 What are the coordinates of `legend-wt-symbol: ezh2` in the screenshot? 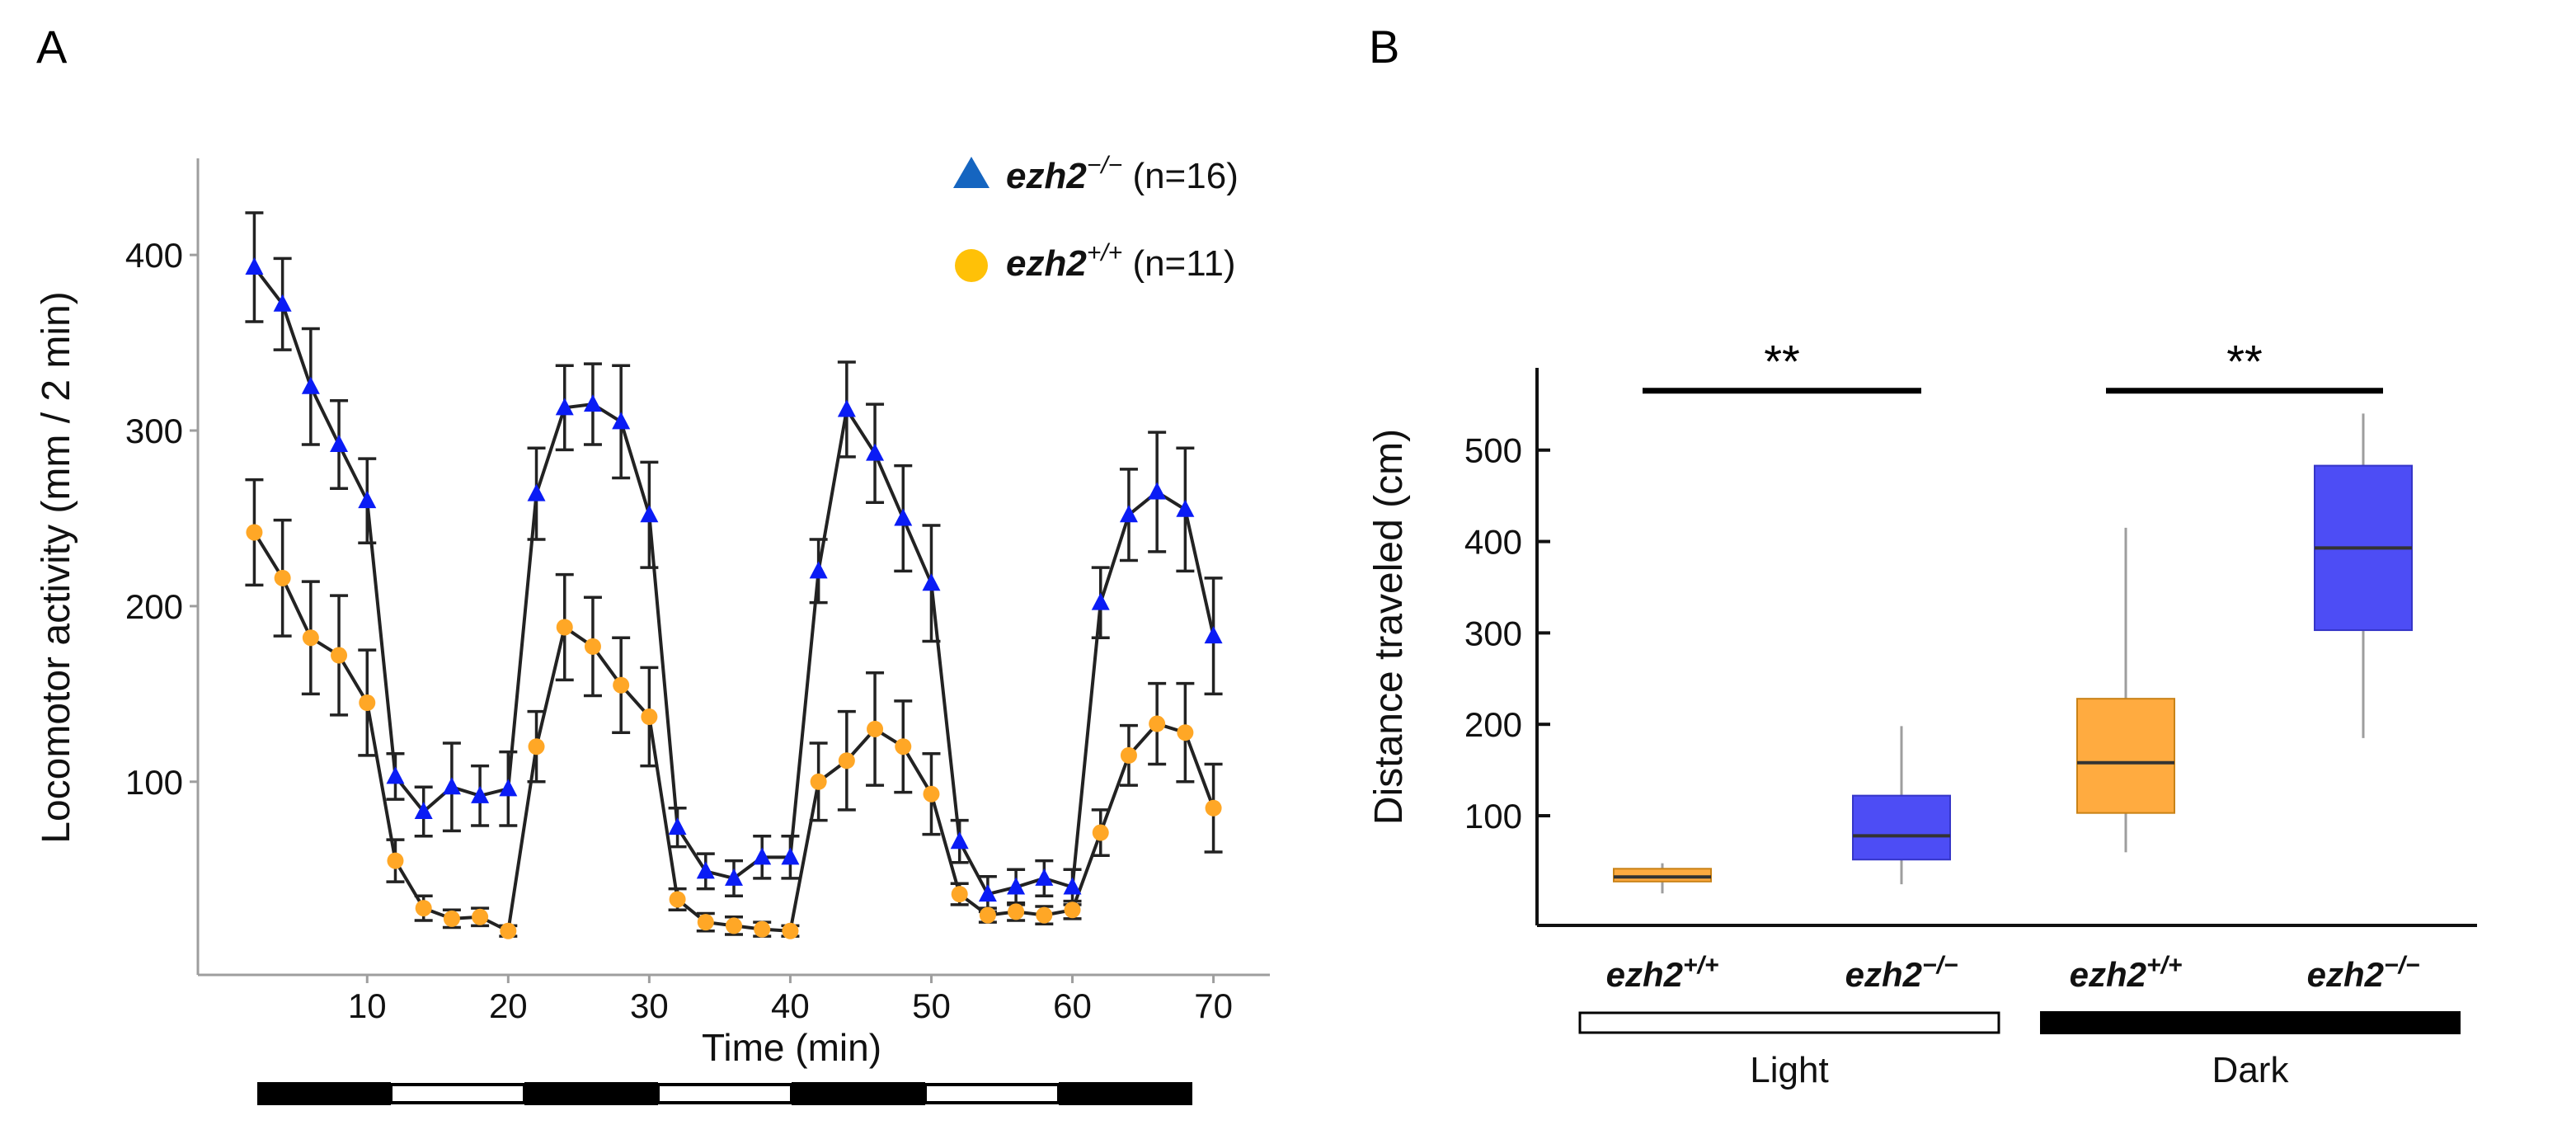 It's located at (1046, 263).